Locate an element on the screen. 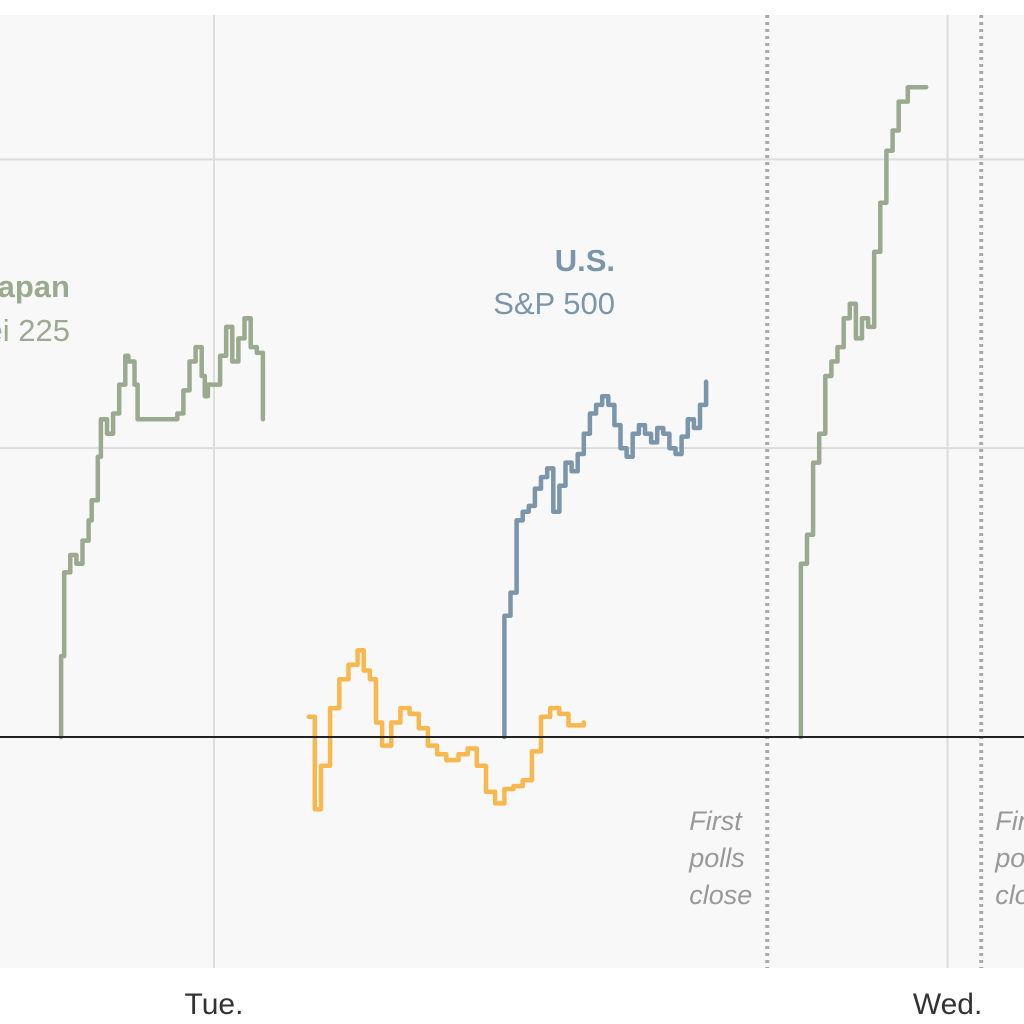 This screenshot has height=1024, width=1024. series-index-us: S&P 500 is located at coordinates (554, 303).